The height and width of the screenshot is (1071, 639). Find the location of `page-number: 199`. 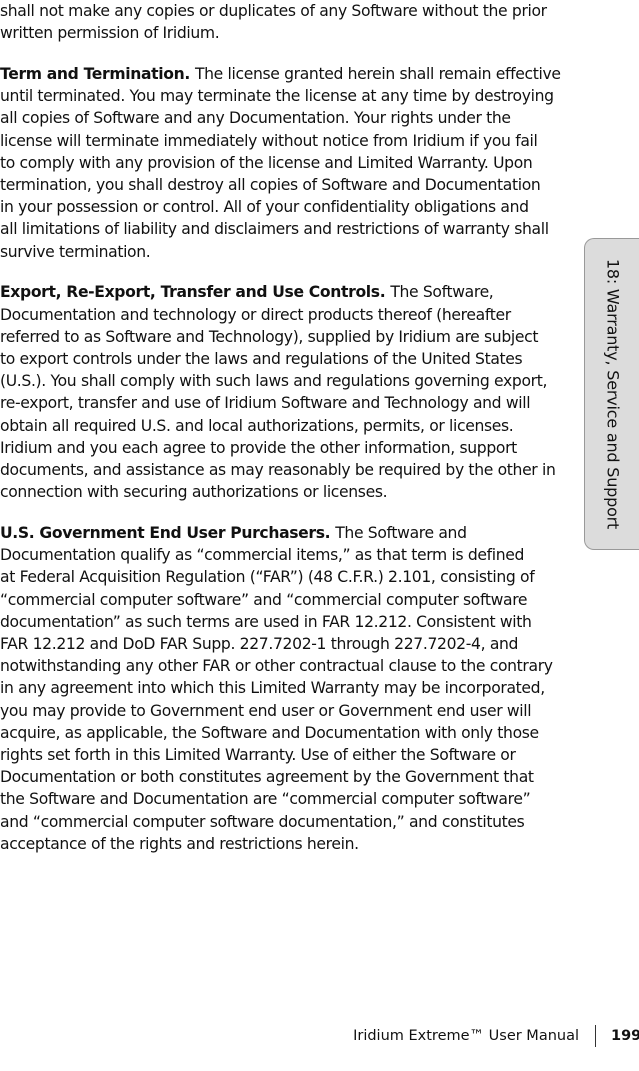

page-number: 199 is located at coordinates (625, 1036).